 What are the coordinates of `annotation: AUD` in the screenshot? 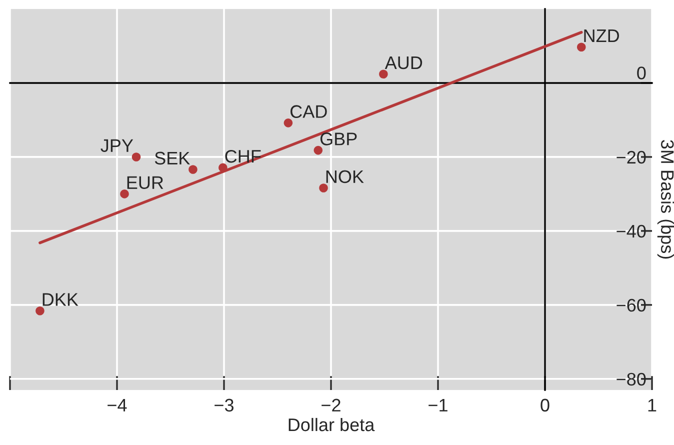 It's located at (403, 63).